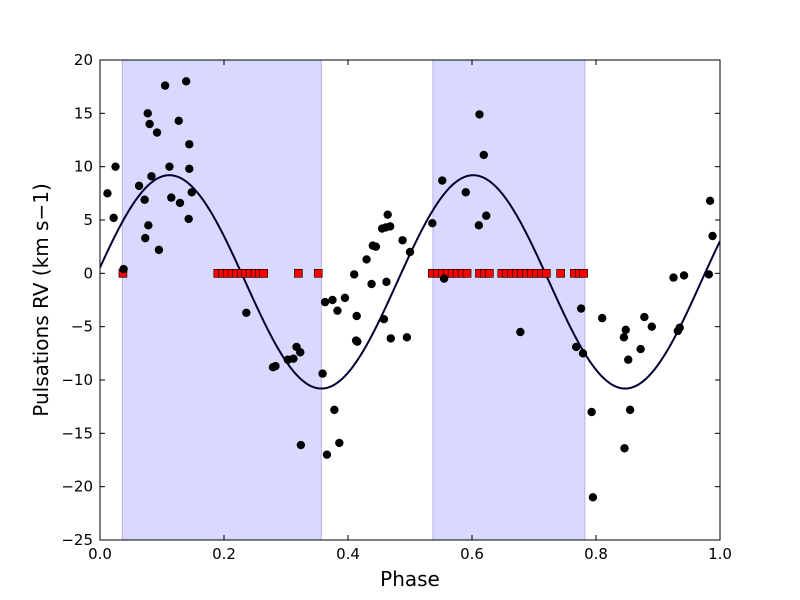 This screenshot has height=600, width=800. Describe the element at coordinates (82, 327) in the screenshot. I see `y-tick-label: −5` at that location.